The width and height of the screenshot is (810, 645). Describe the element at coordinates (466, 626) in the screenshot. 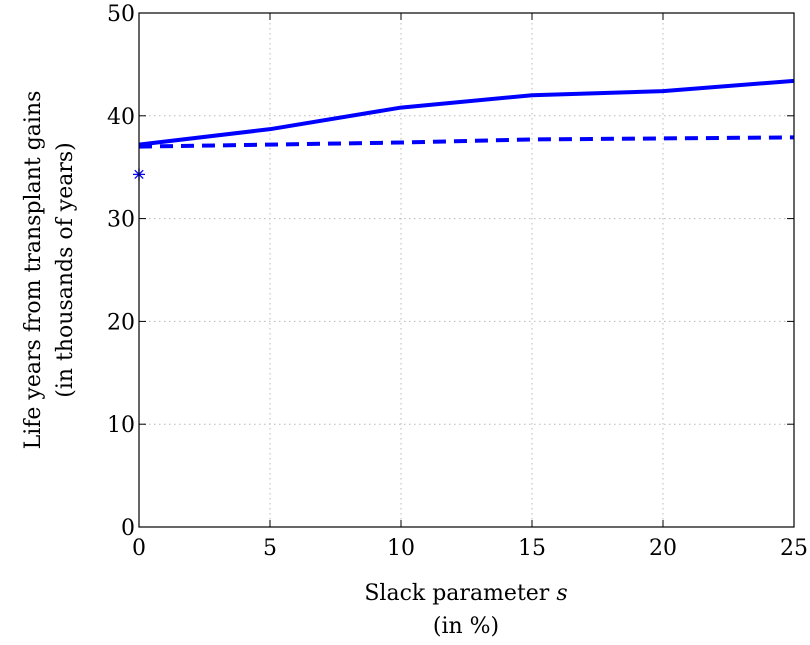

I see `x-axis-title-unit: (in %)` at that location.